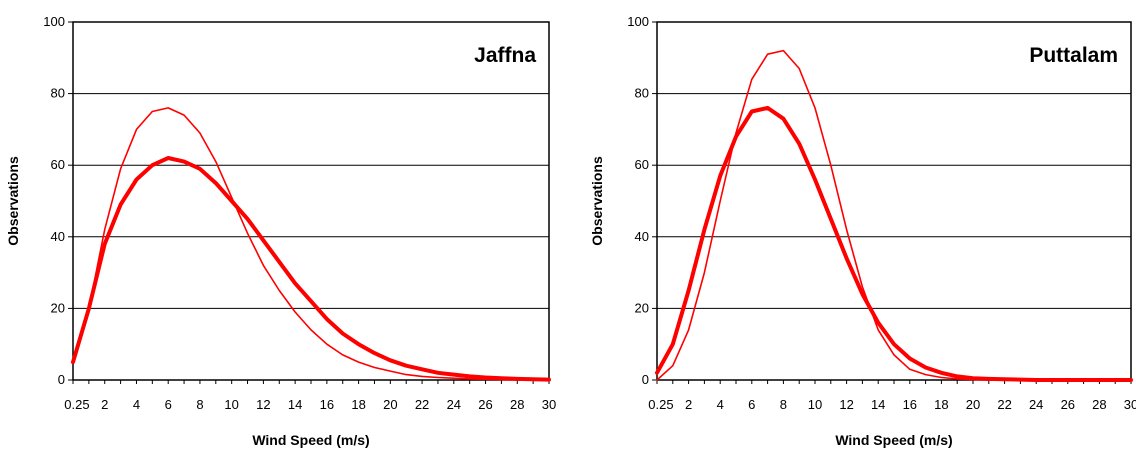  What do you see at coordinates (1073, 55) in the screenshot?
I see `chart-title: Puttalam` at bounding box center [1073, 55].